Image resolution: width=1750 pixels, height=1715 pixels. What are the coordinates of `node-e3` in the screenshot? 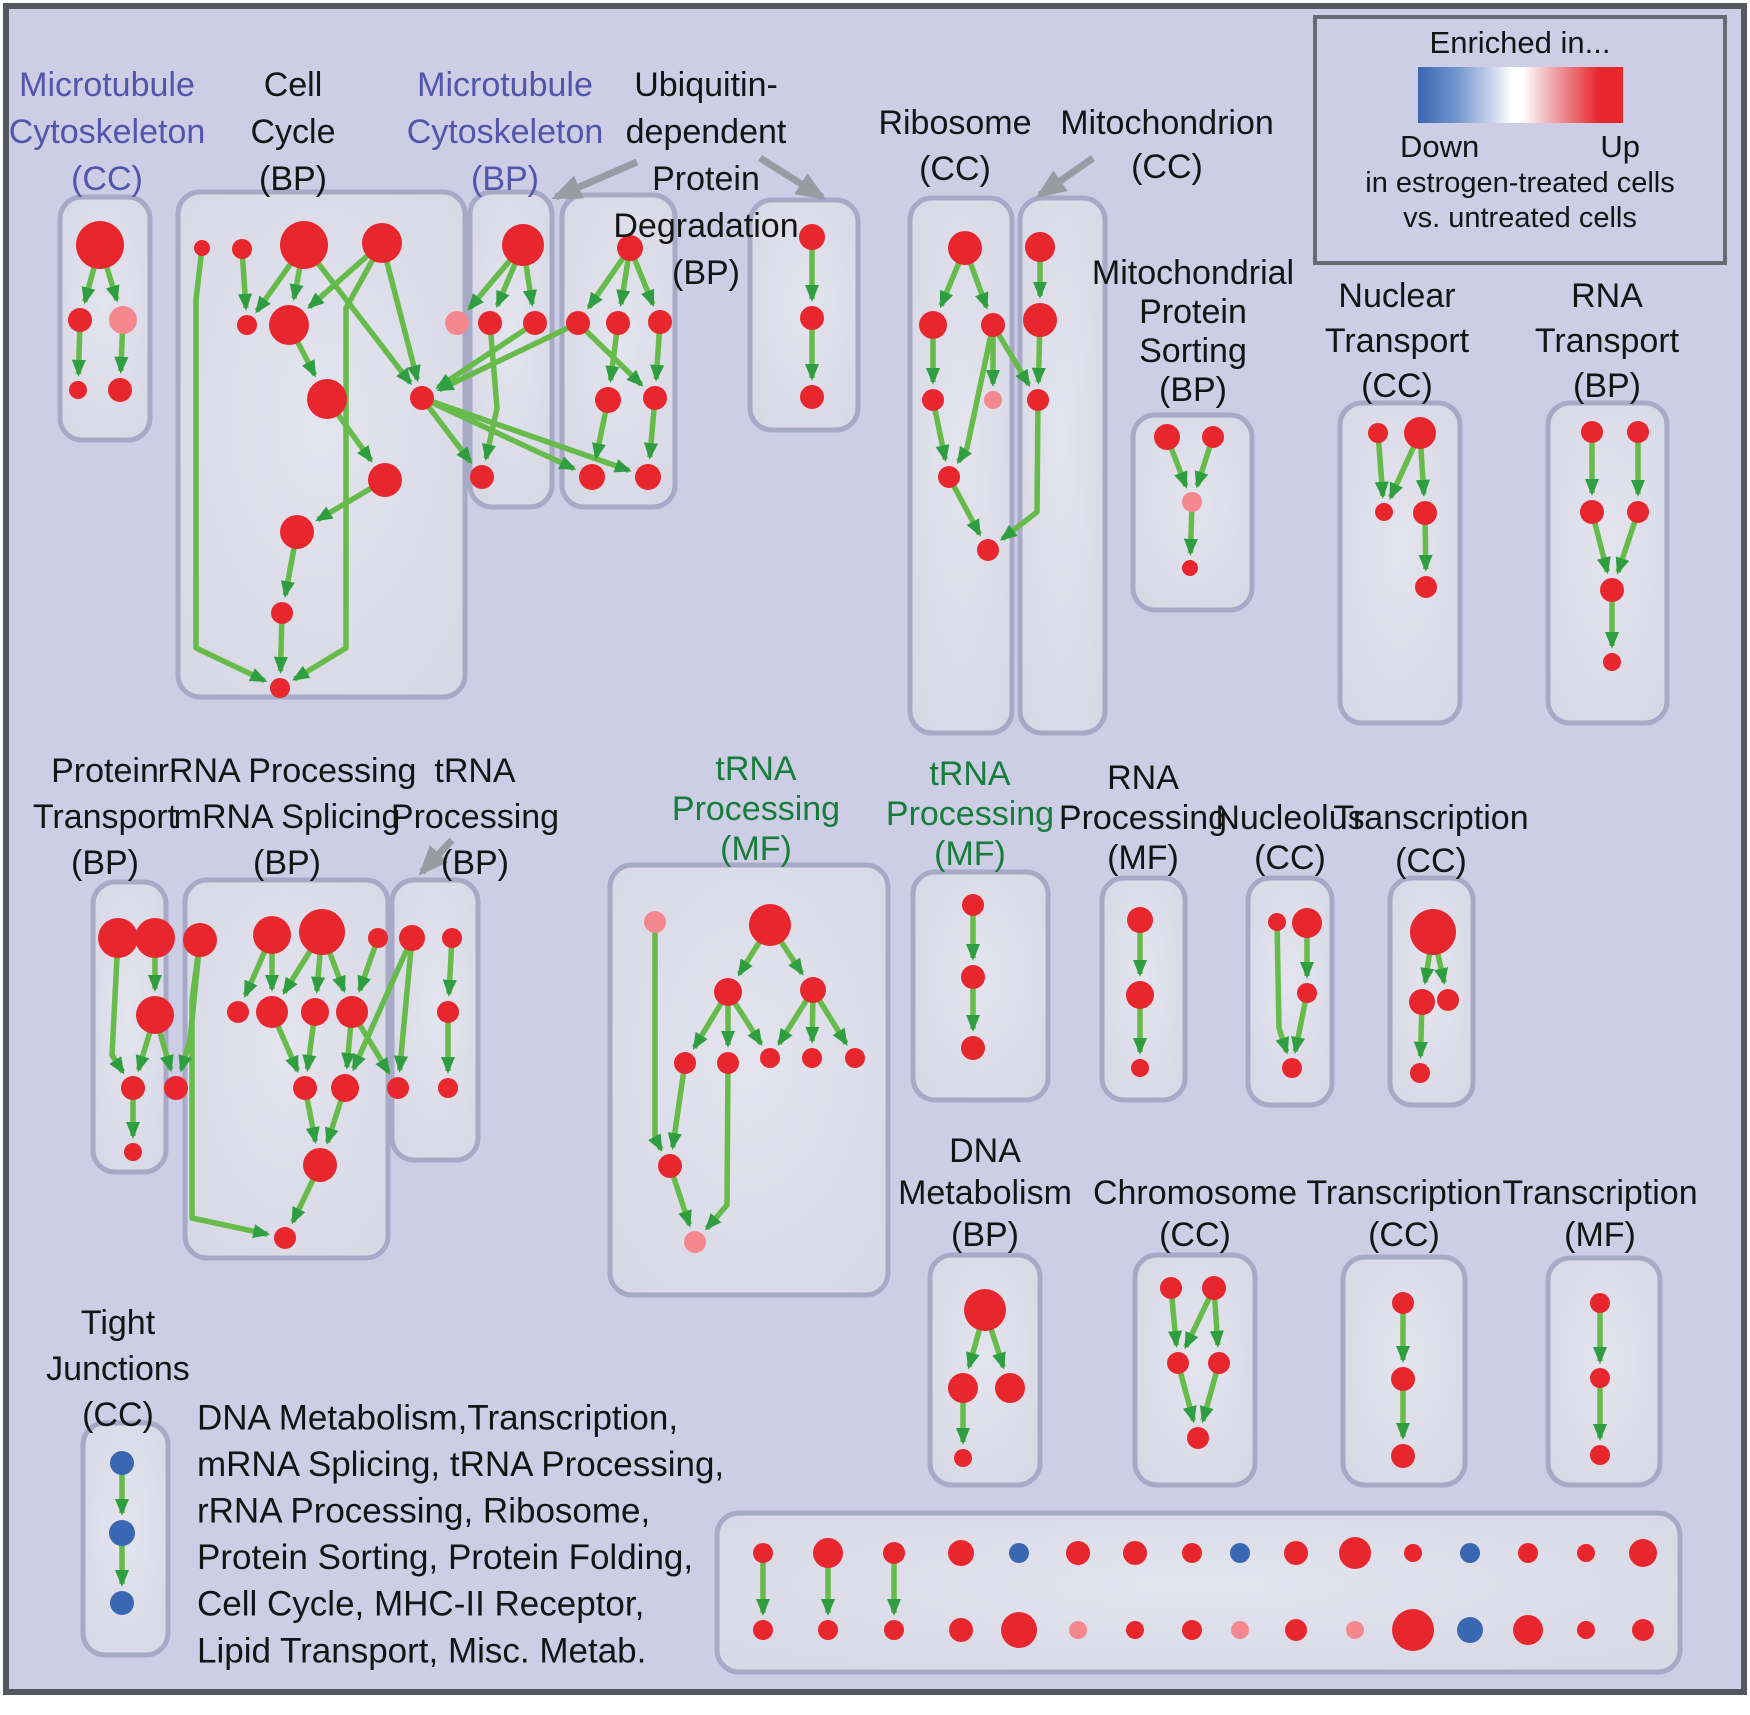 It's located at (1038, 400).